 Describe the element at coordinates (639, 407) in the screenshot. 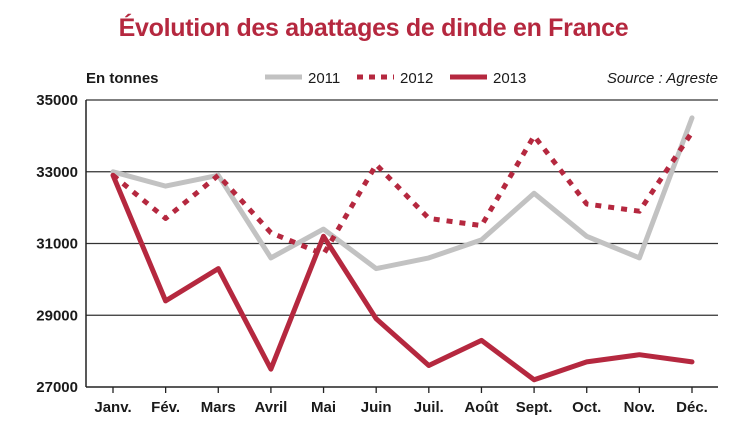

I see `x-tick-label: Nov.` at that location.